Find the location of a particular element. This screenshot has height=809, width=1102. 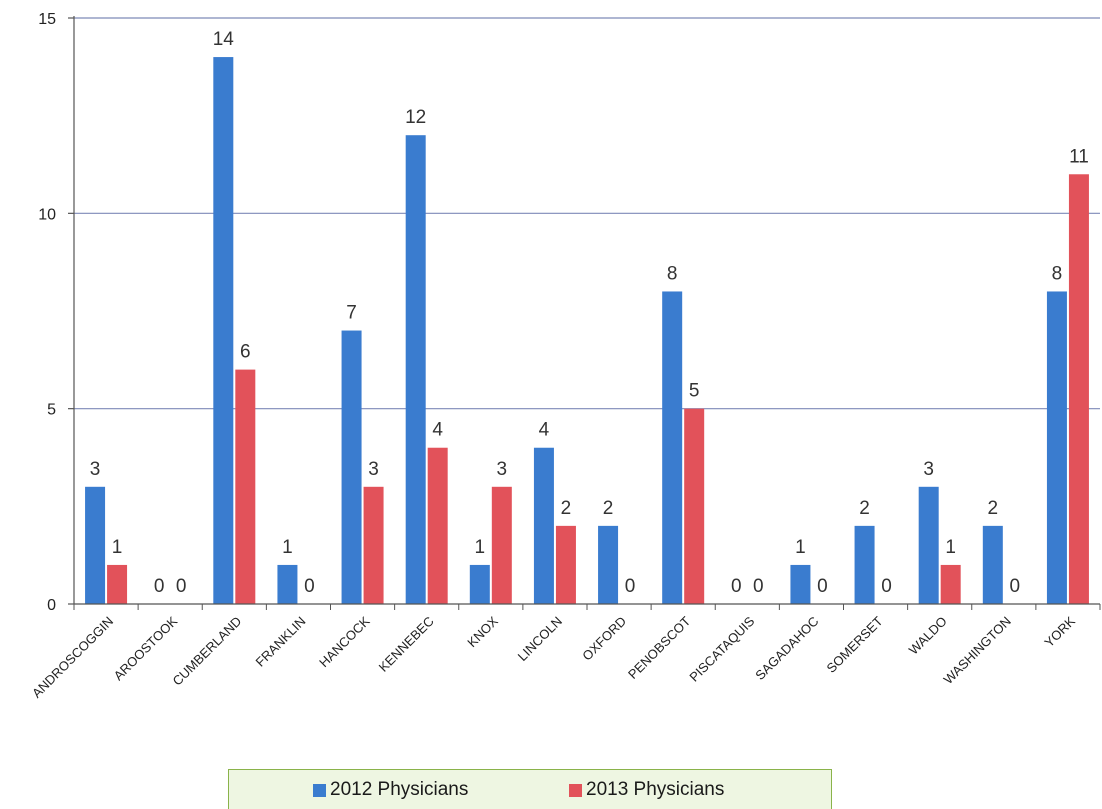

bar-2012-penobscot is located at coordinates (672, 447).